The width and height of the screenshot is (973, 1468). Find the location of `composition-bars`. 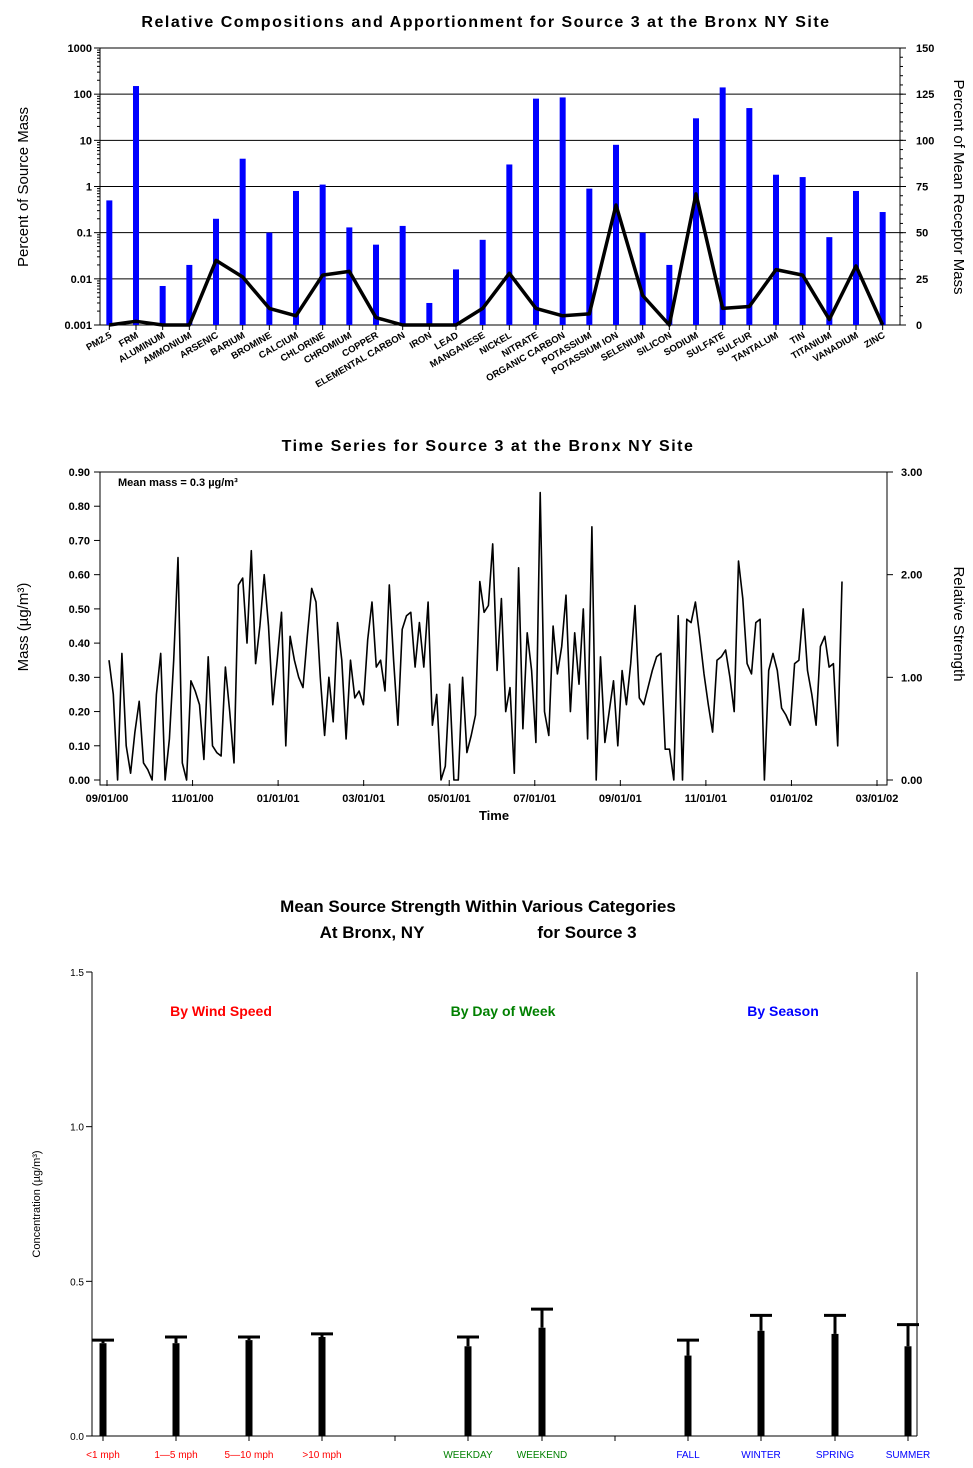

composition-bars is located at coordinates (496, 206).